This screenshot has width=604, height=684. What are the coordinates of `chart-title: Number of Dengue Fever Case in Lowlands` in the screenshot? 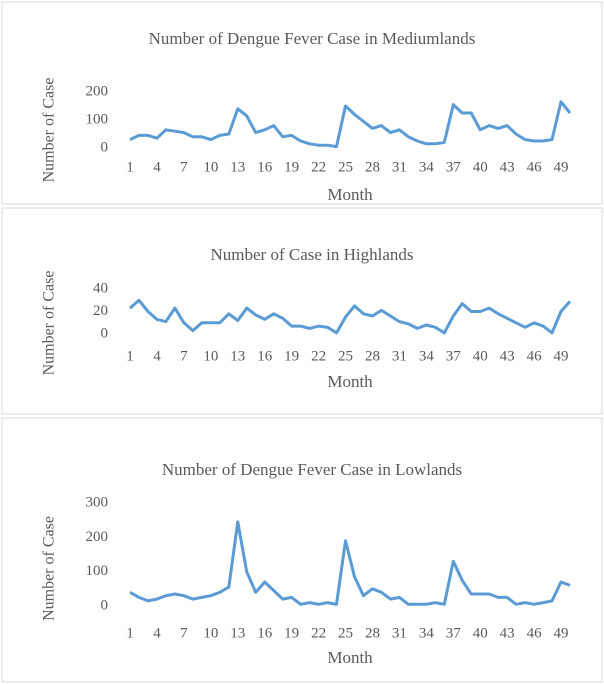 It's located at (312, 469).